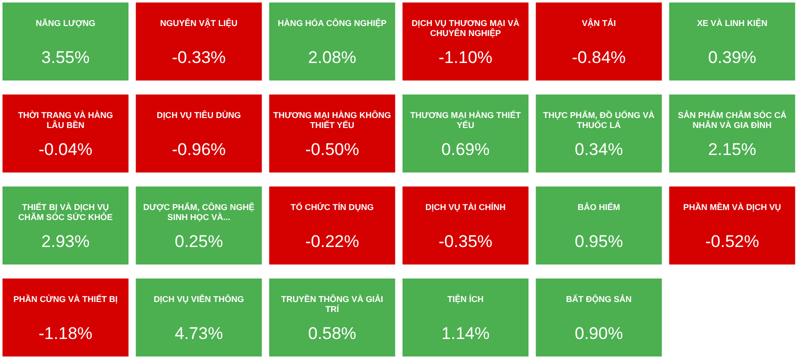  I want to click on category-label: NĂNG LƯỢNG, so click(66, 23).